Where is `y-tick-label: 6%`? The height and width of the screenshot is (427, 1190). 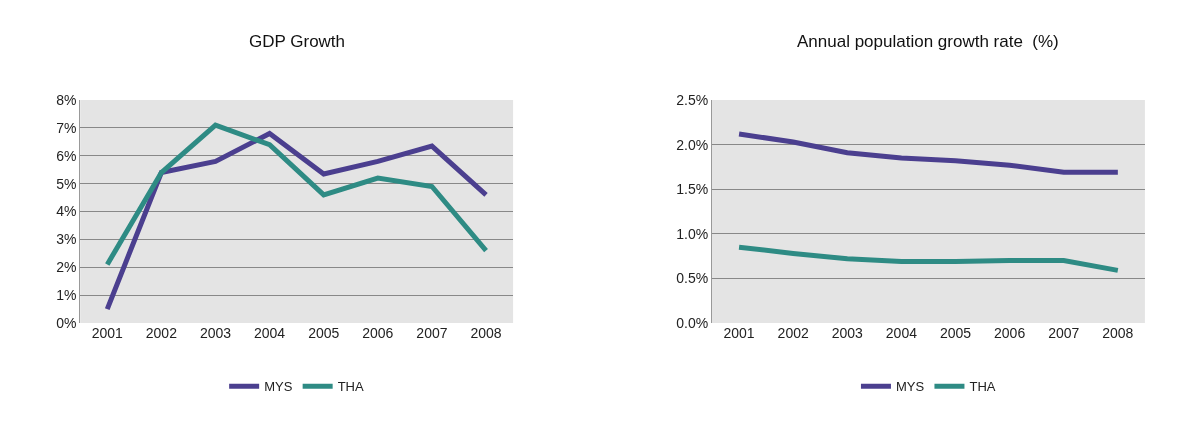 y-tick-label: 6% is located at coordinates (66, 155).